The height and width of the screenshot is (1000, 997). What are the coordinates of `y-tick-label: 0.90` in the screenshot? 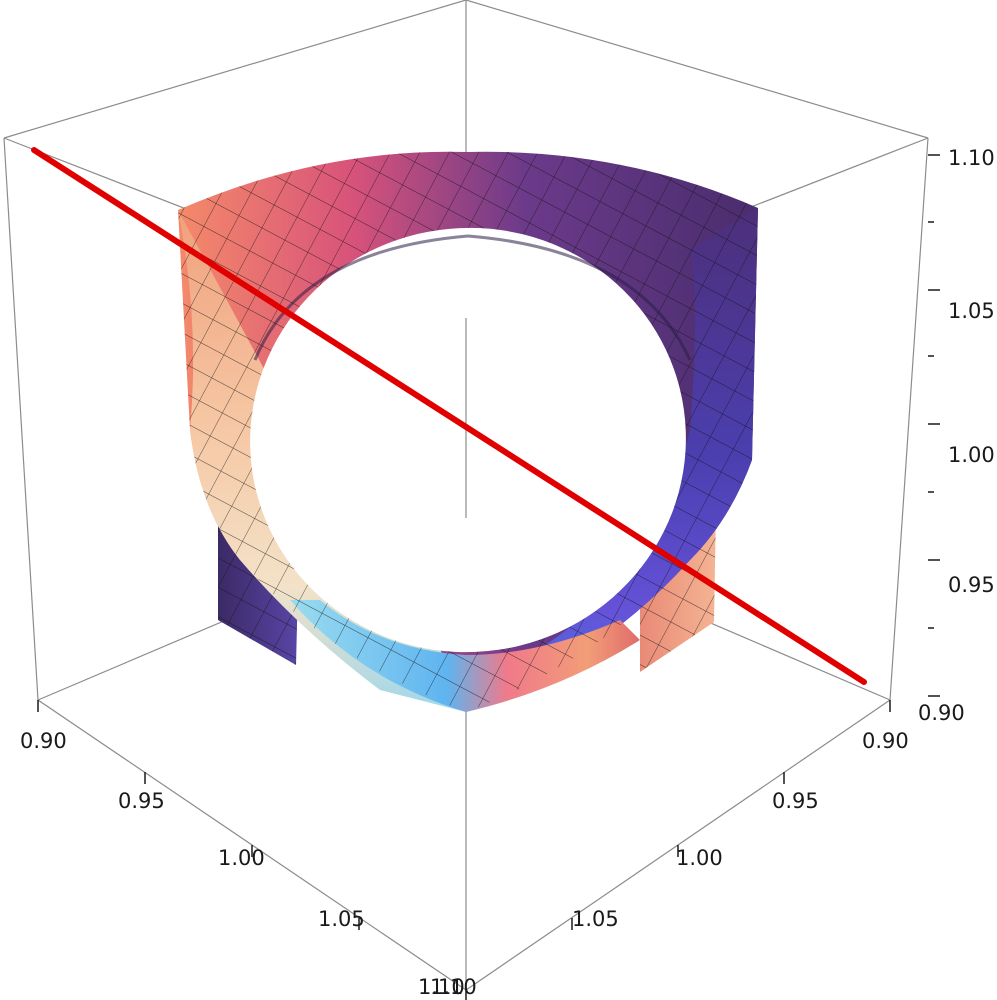 It's located at (885, 741).